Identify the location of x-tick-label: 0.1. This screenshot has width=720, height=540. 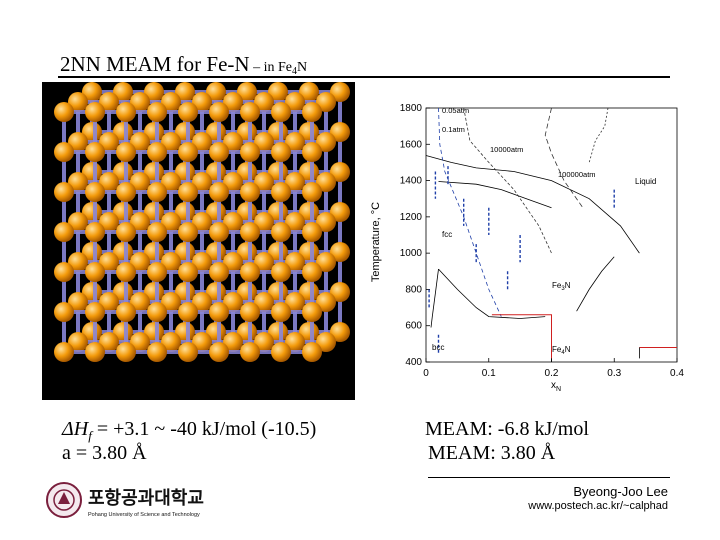
(489, 373).